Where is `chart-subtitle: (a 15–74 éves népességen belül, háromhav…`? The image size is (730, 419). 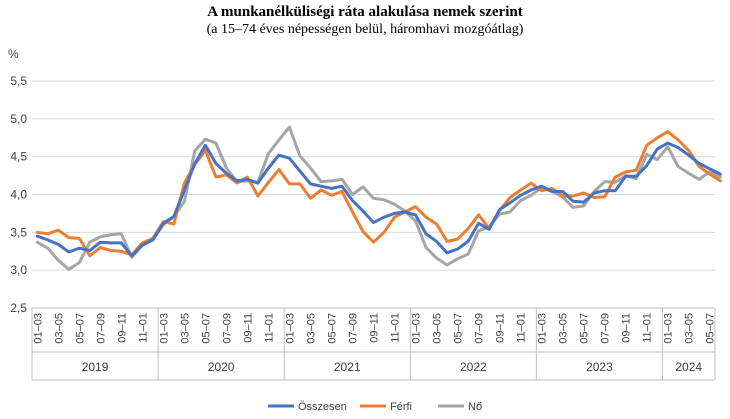
chart-subtitle: (a 15–74 éves népességen belül, háromhav… is located at coordinates (365, 29).